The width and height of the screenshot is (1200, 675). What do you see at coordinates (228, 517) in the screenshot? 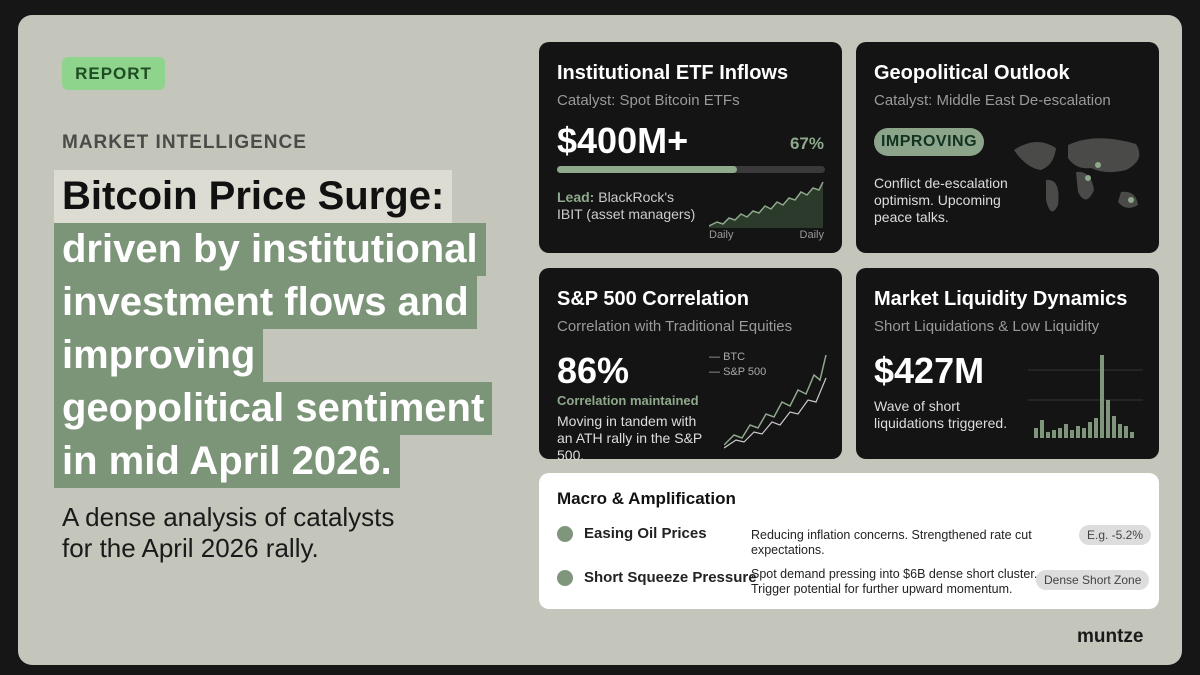
I see `subtitle-line: A dense analysis of catalysts` at bounding box center [228, 517].